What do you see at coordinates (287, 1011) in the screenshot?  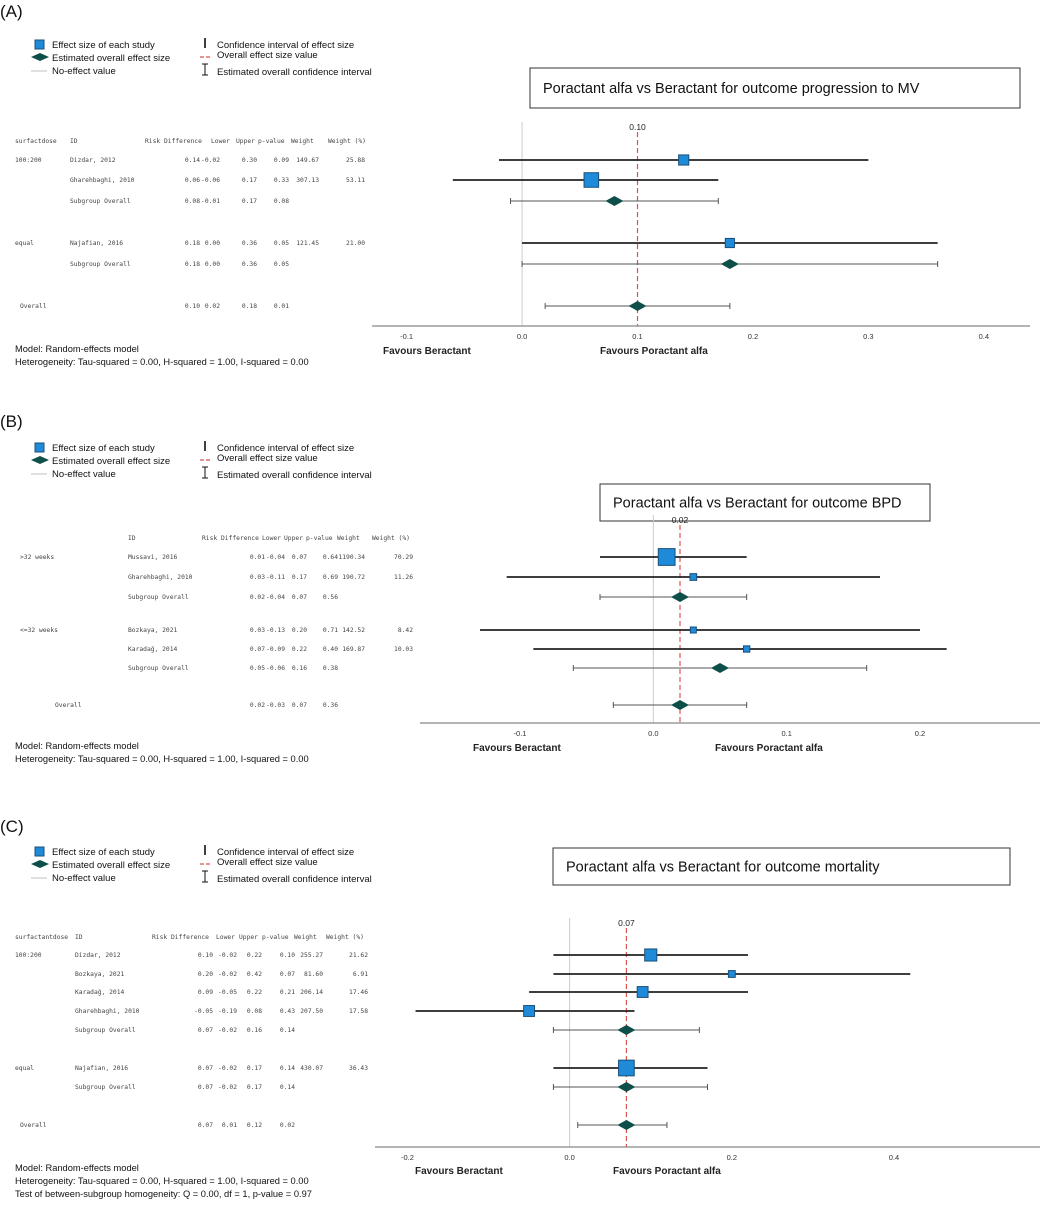 I see `row-p-value: 0.43` at bounding box center [287, 1011].